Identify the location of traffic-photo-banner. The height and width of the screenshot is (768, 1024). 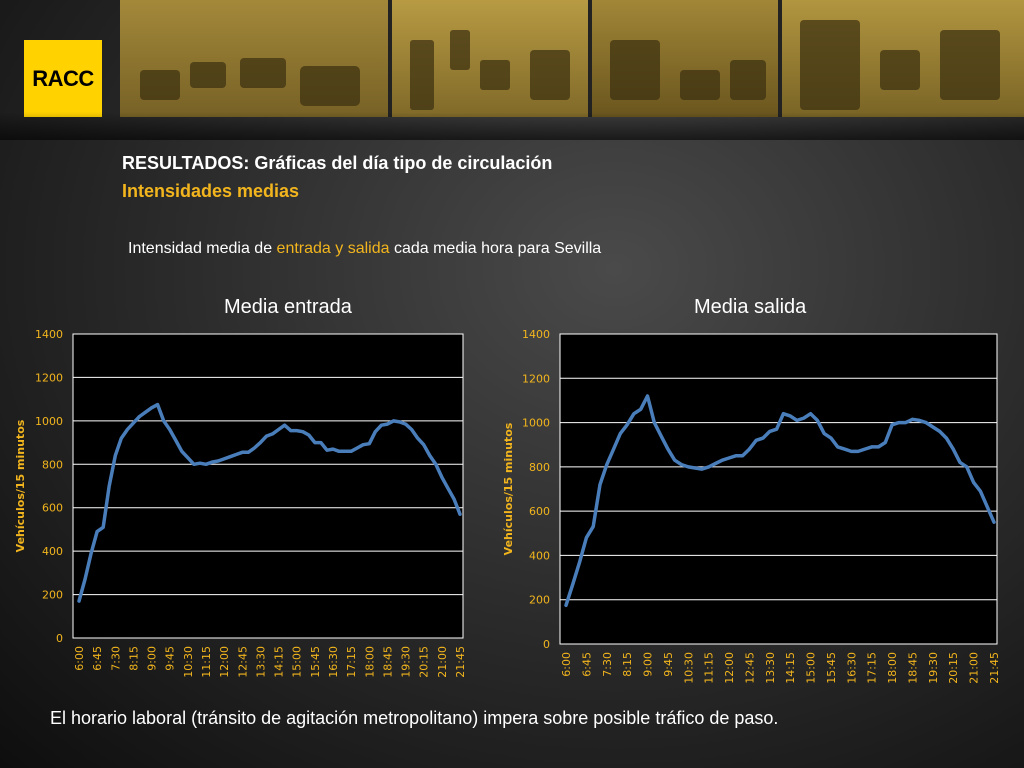
(572, 58).